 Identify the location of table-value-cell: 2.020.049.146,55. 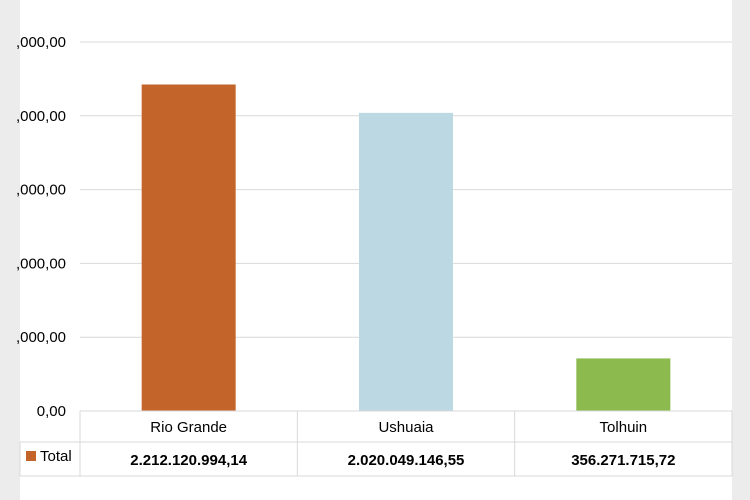
(406, 460).